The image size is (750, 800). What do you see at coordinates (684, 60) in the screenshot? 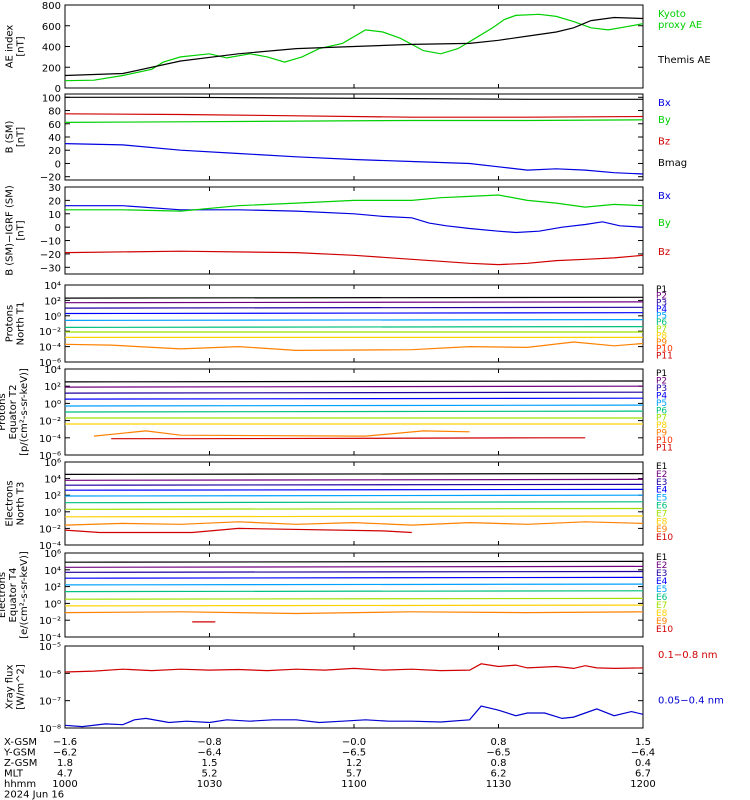
I see `legend-label: Themis AE` at bounding box center [684, 60].